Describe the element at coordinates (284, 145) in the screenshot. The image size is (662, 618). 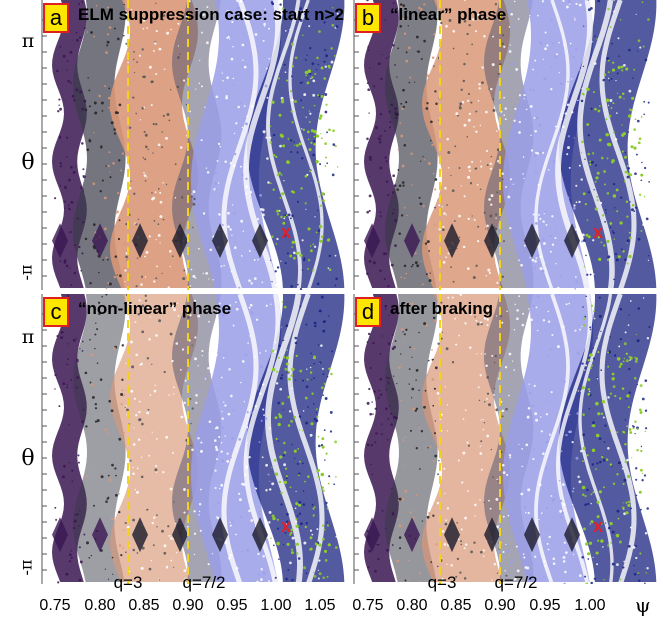
I see `island-curve` at that location.